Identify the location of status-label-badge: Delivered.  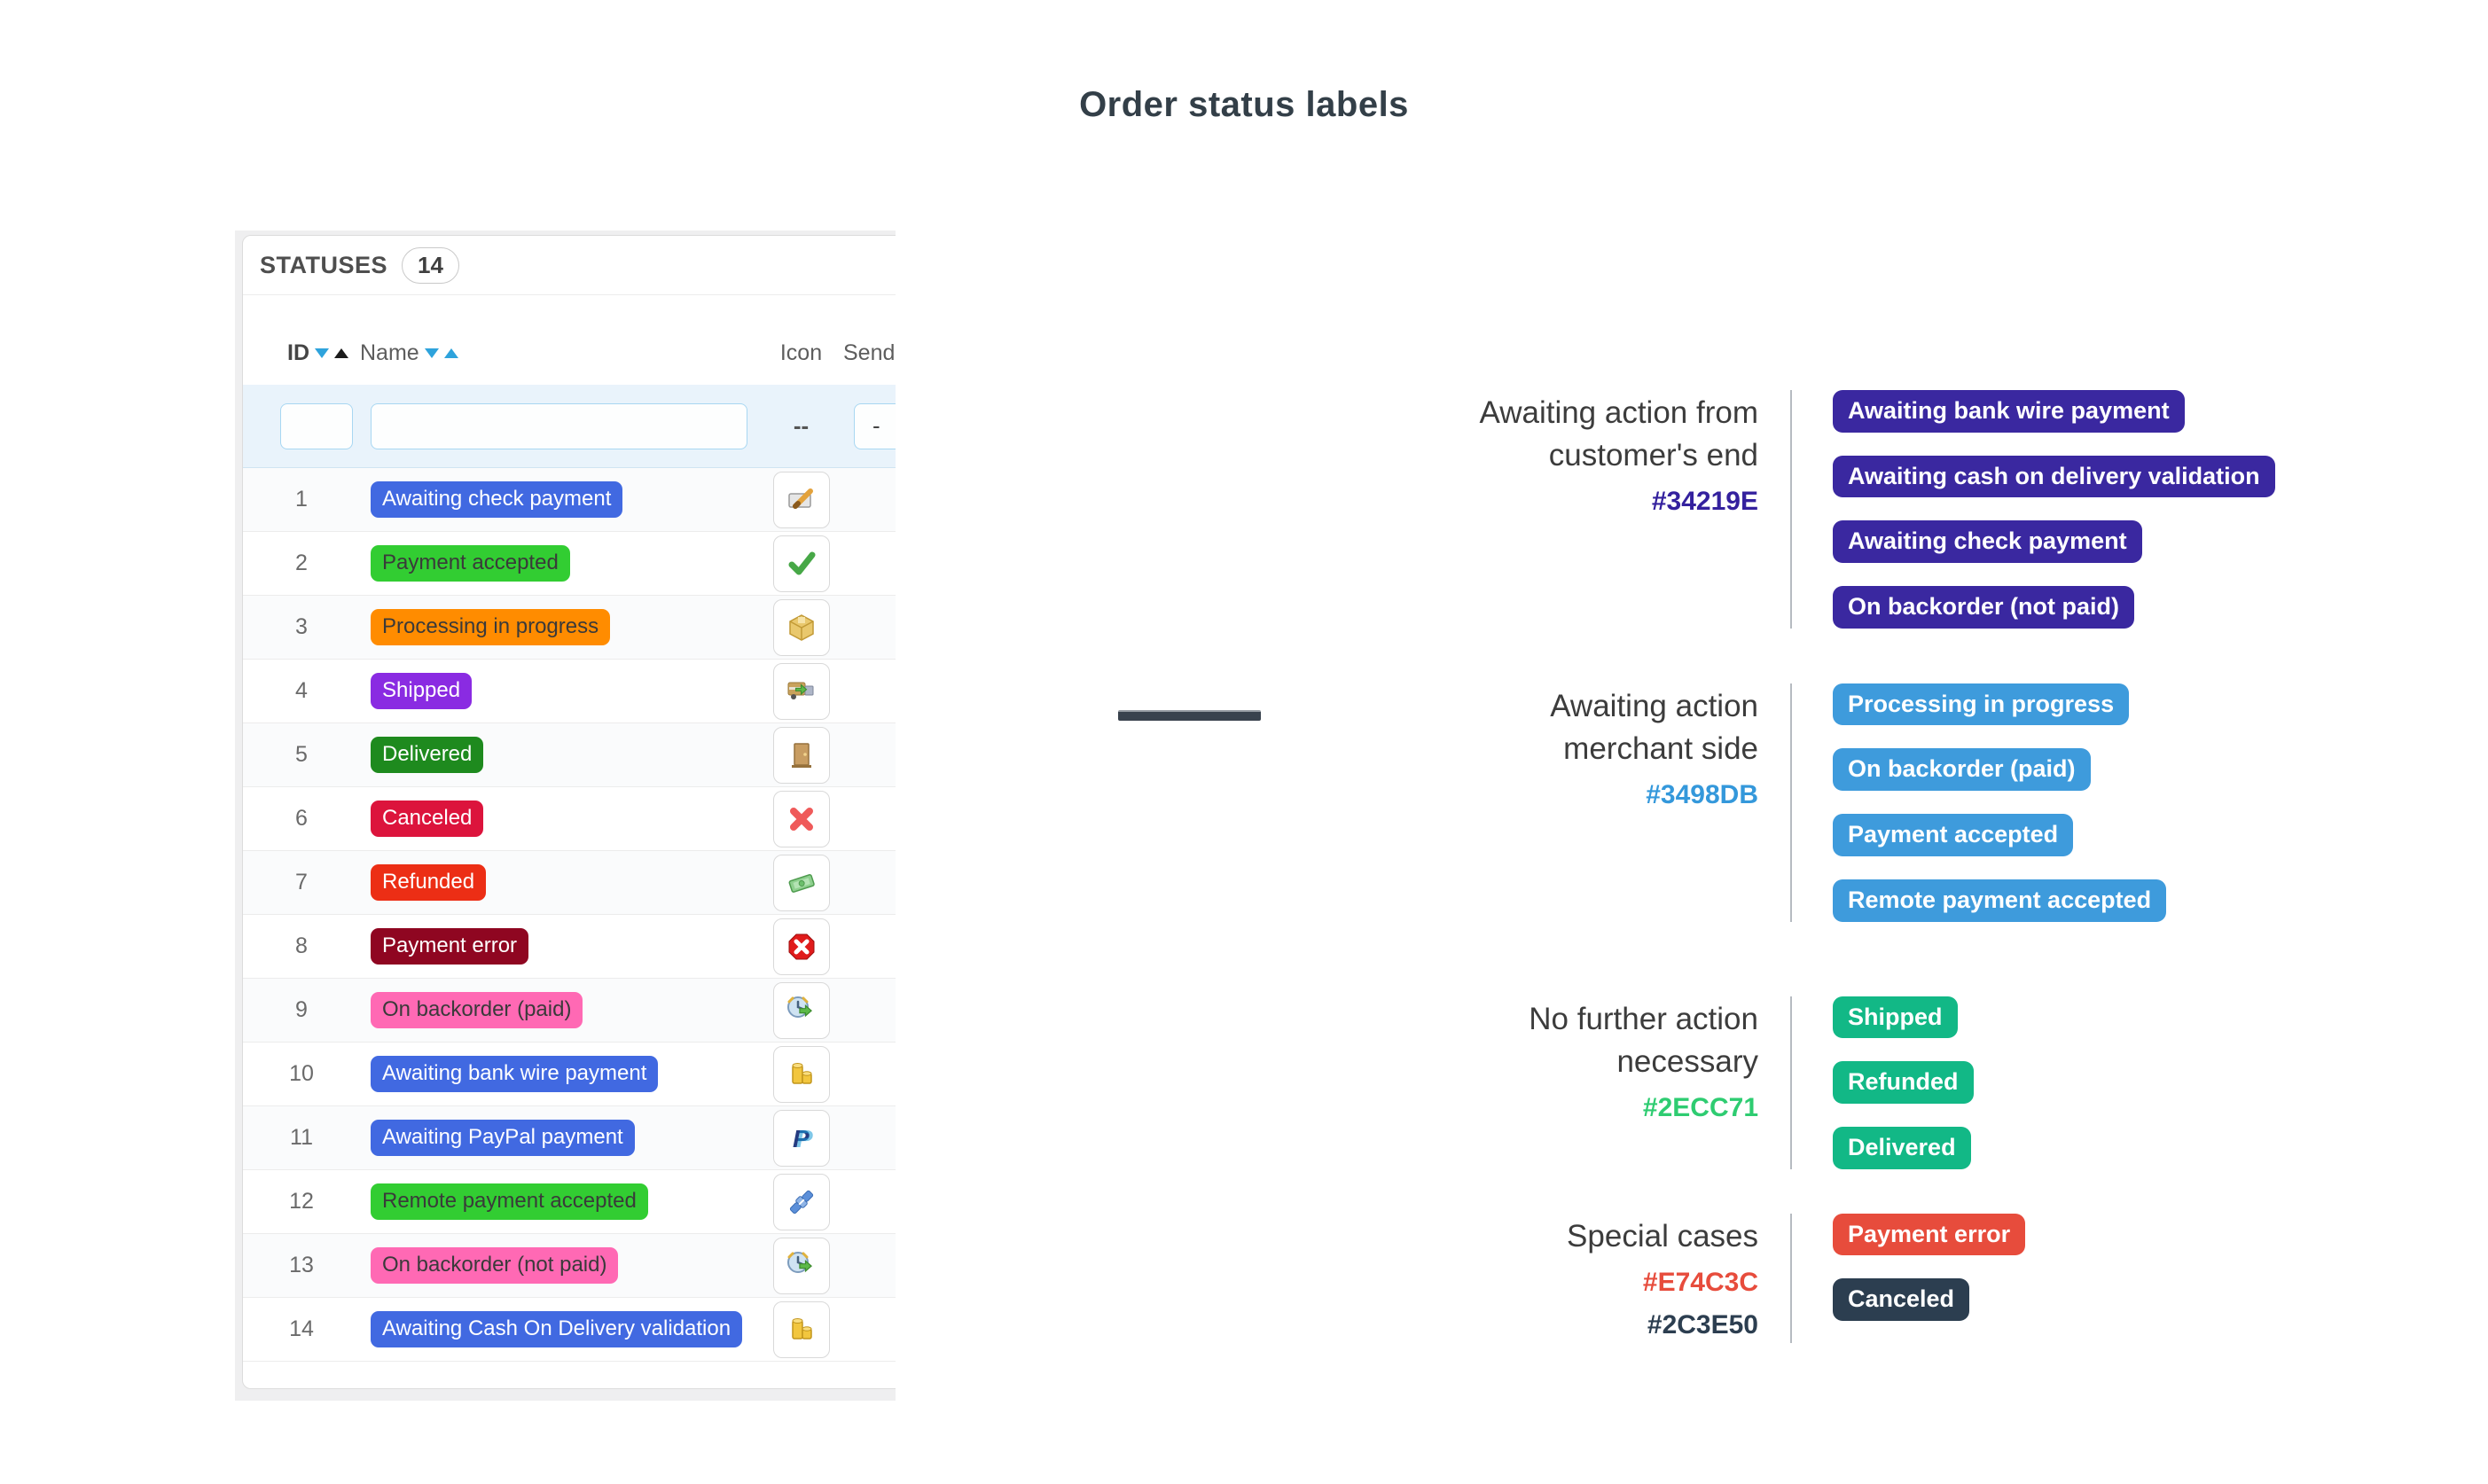
(1902, 1147).